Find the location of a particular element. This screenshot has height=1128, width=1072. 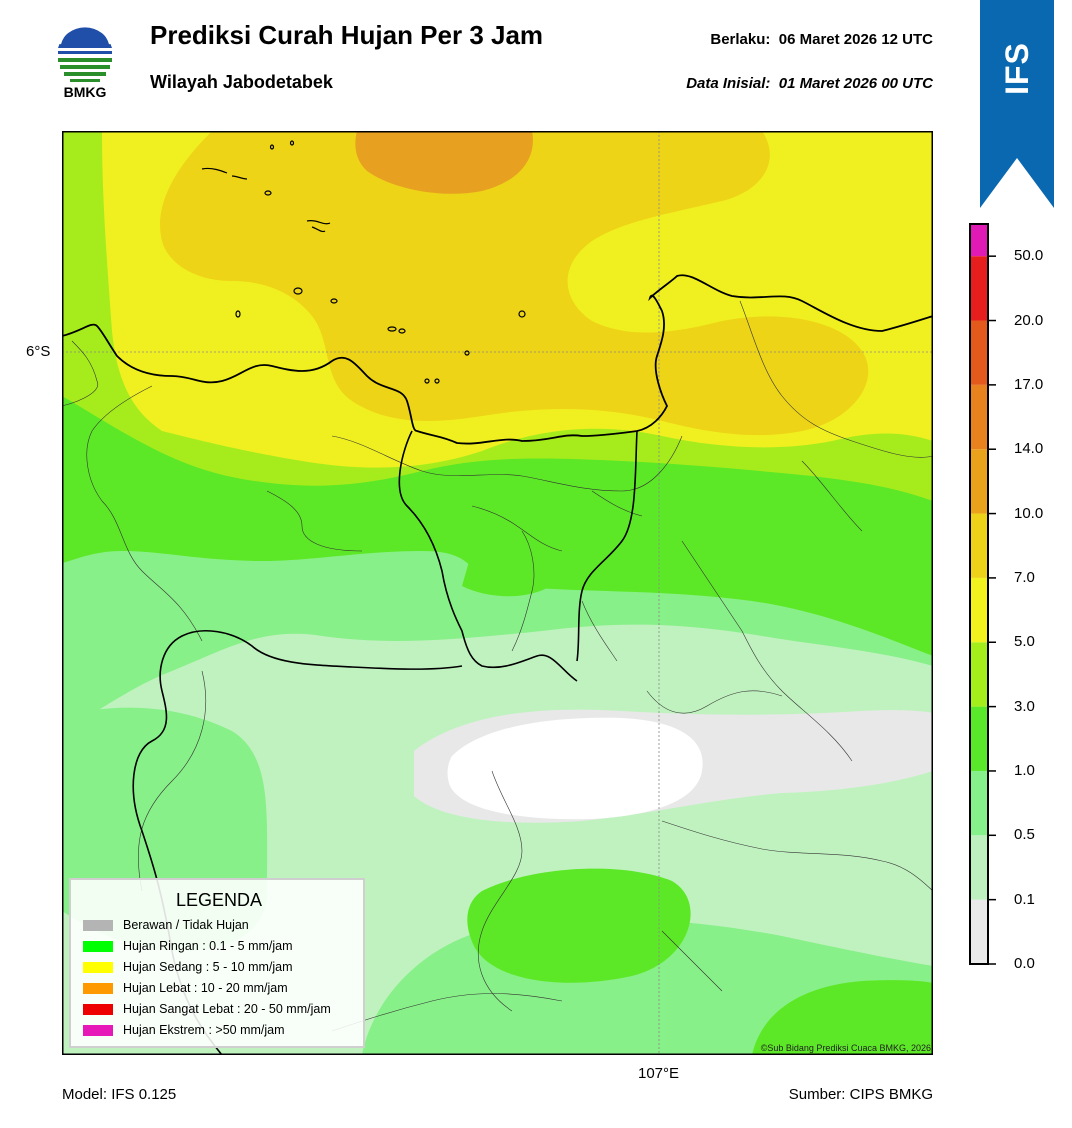

colorbar-tick-label: 17.0 is located at coordinates (1029, 384).